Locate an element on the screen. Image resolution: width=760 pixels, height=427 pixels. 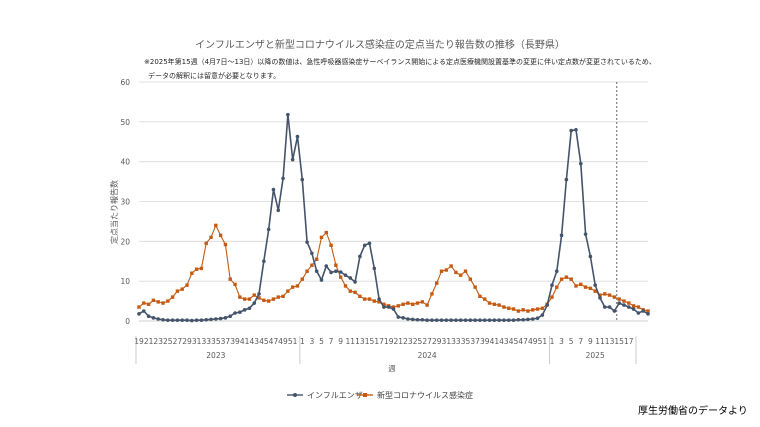
x-tick-label: 1 is located at coordinates (552, 341).